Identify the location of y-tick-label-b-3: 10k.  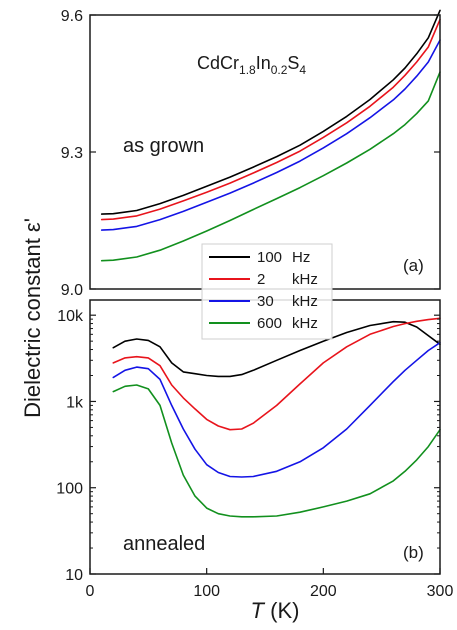
(70, 316).